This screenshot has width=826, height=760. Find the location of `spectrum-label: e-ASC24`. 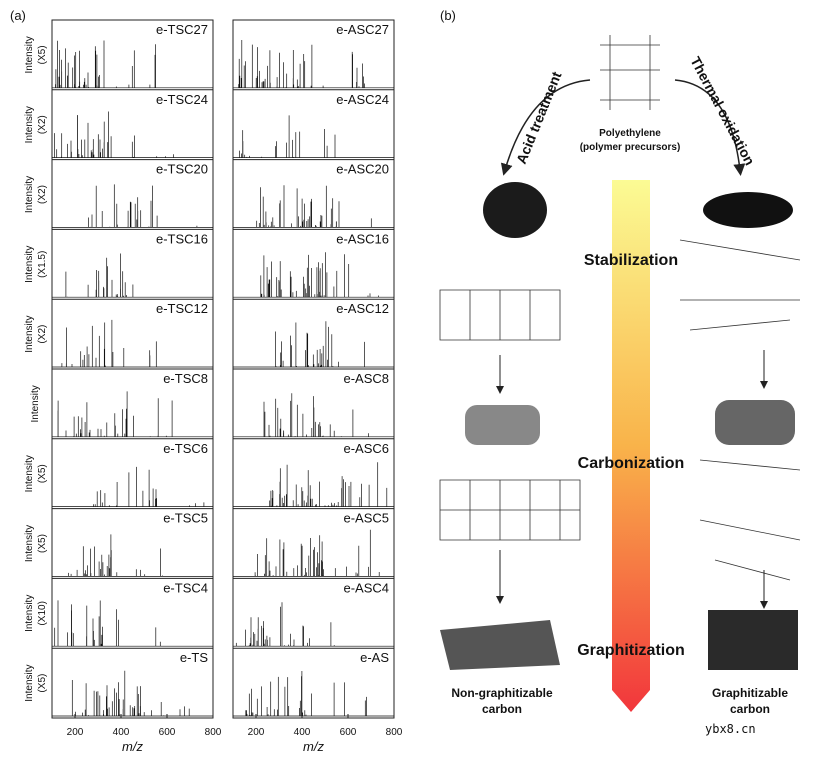

spectrum-label: e-ASC24 is located at coordinates (362, 99).